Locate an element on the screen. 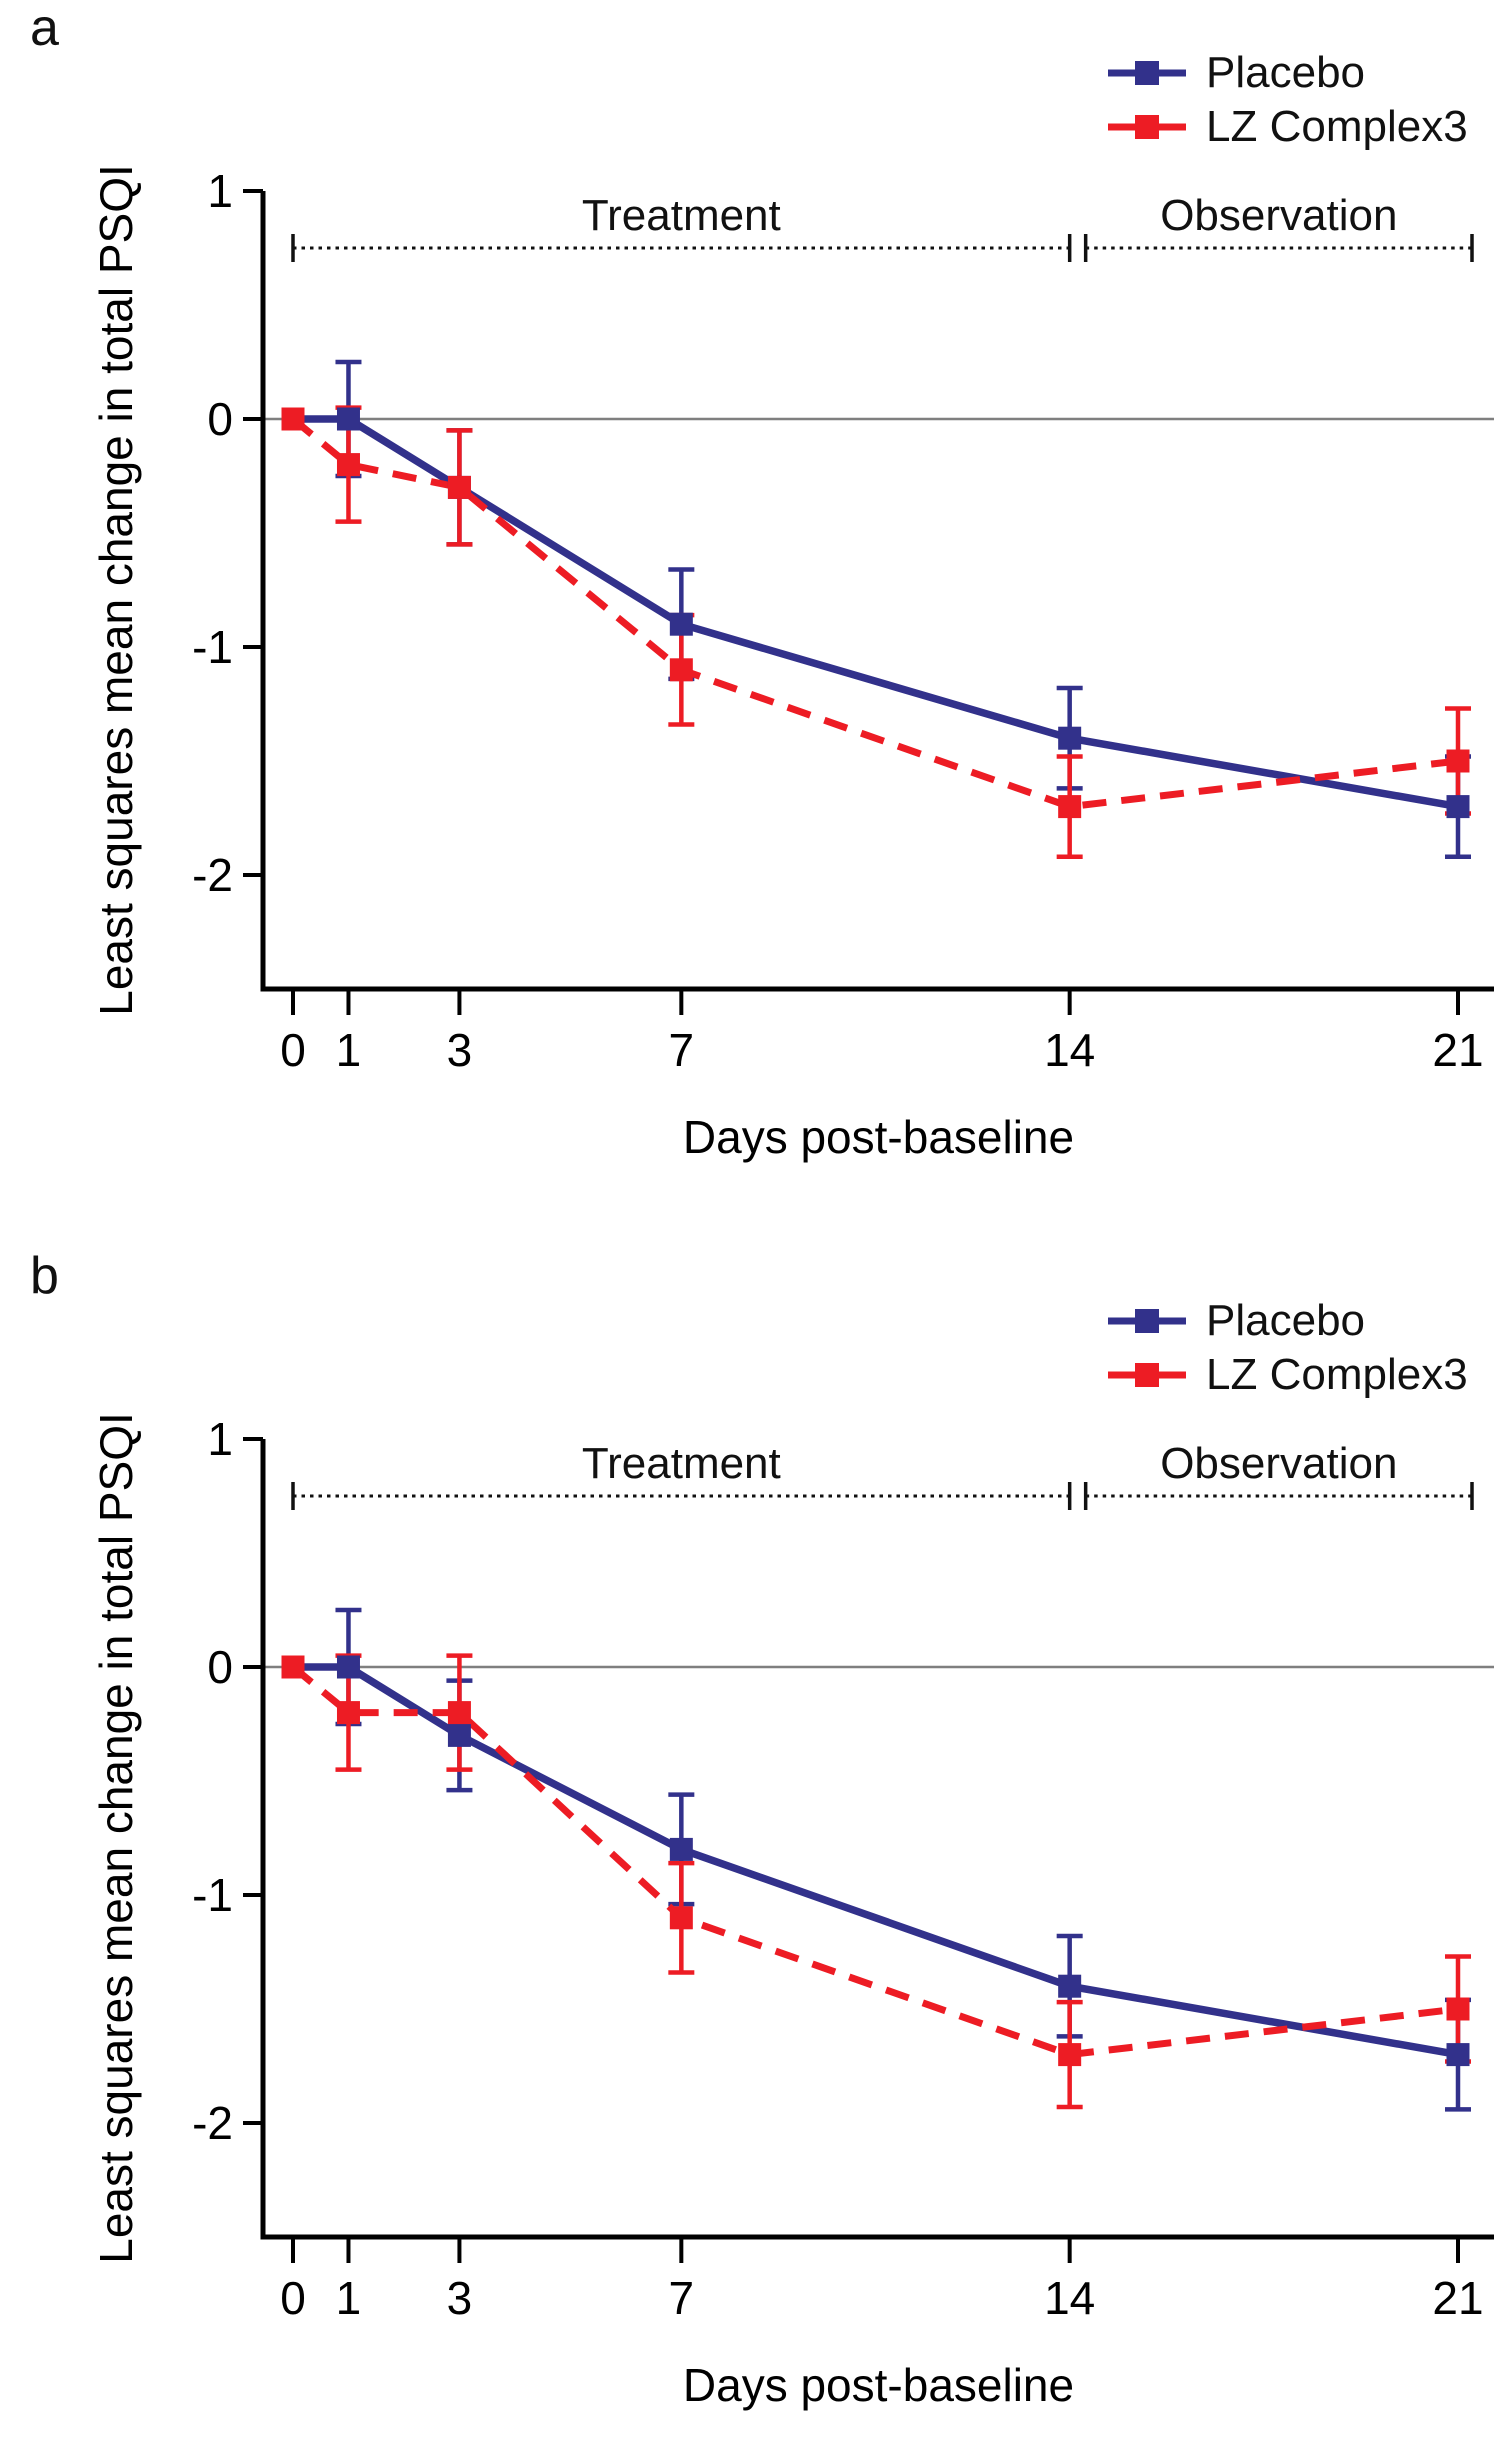 The height and width of the screenshot is (2461, 1506). panel-a-label: a is located at coordinates (44, 28).